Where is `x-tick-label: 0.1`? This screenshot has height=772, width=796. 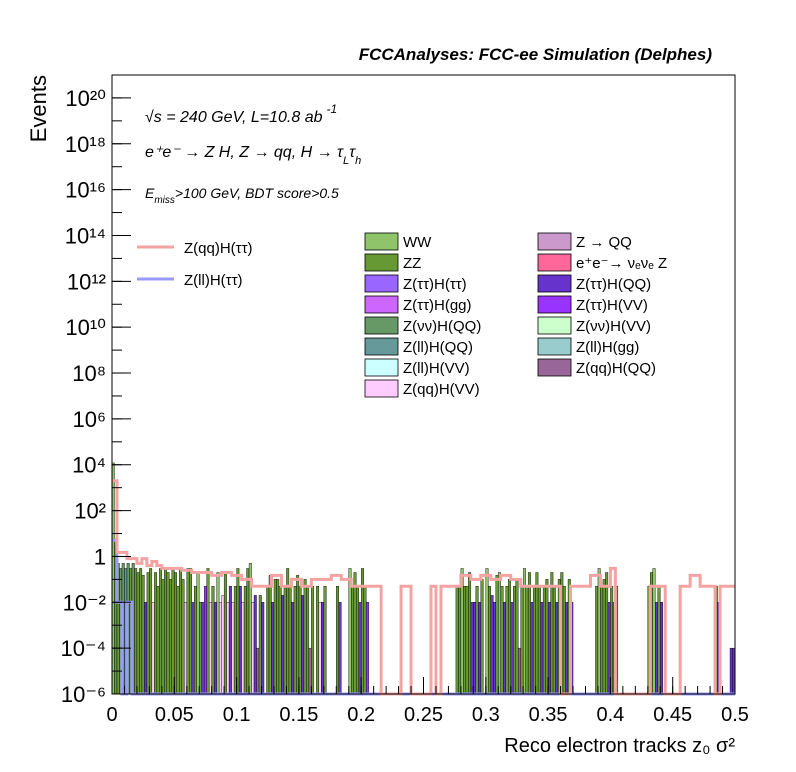 x-tick-label: 0.1 is located at coordinates (237, 715).